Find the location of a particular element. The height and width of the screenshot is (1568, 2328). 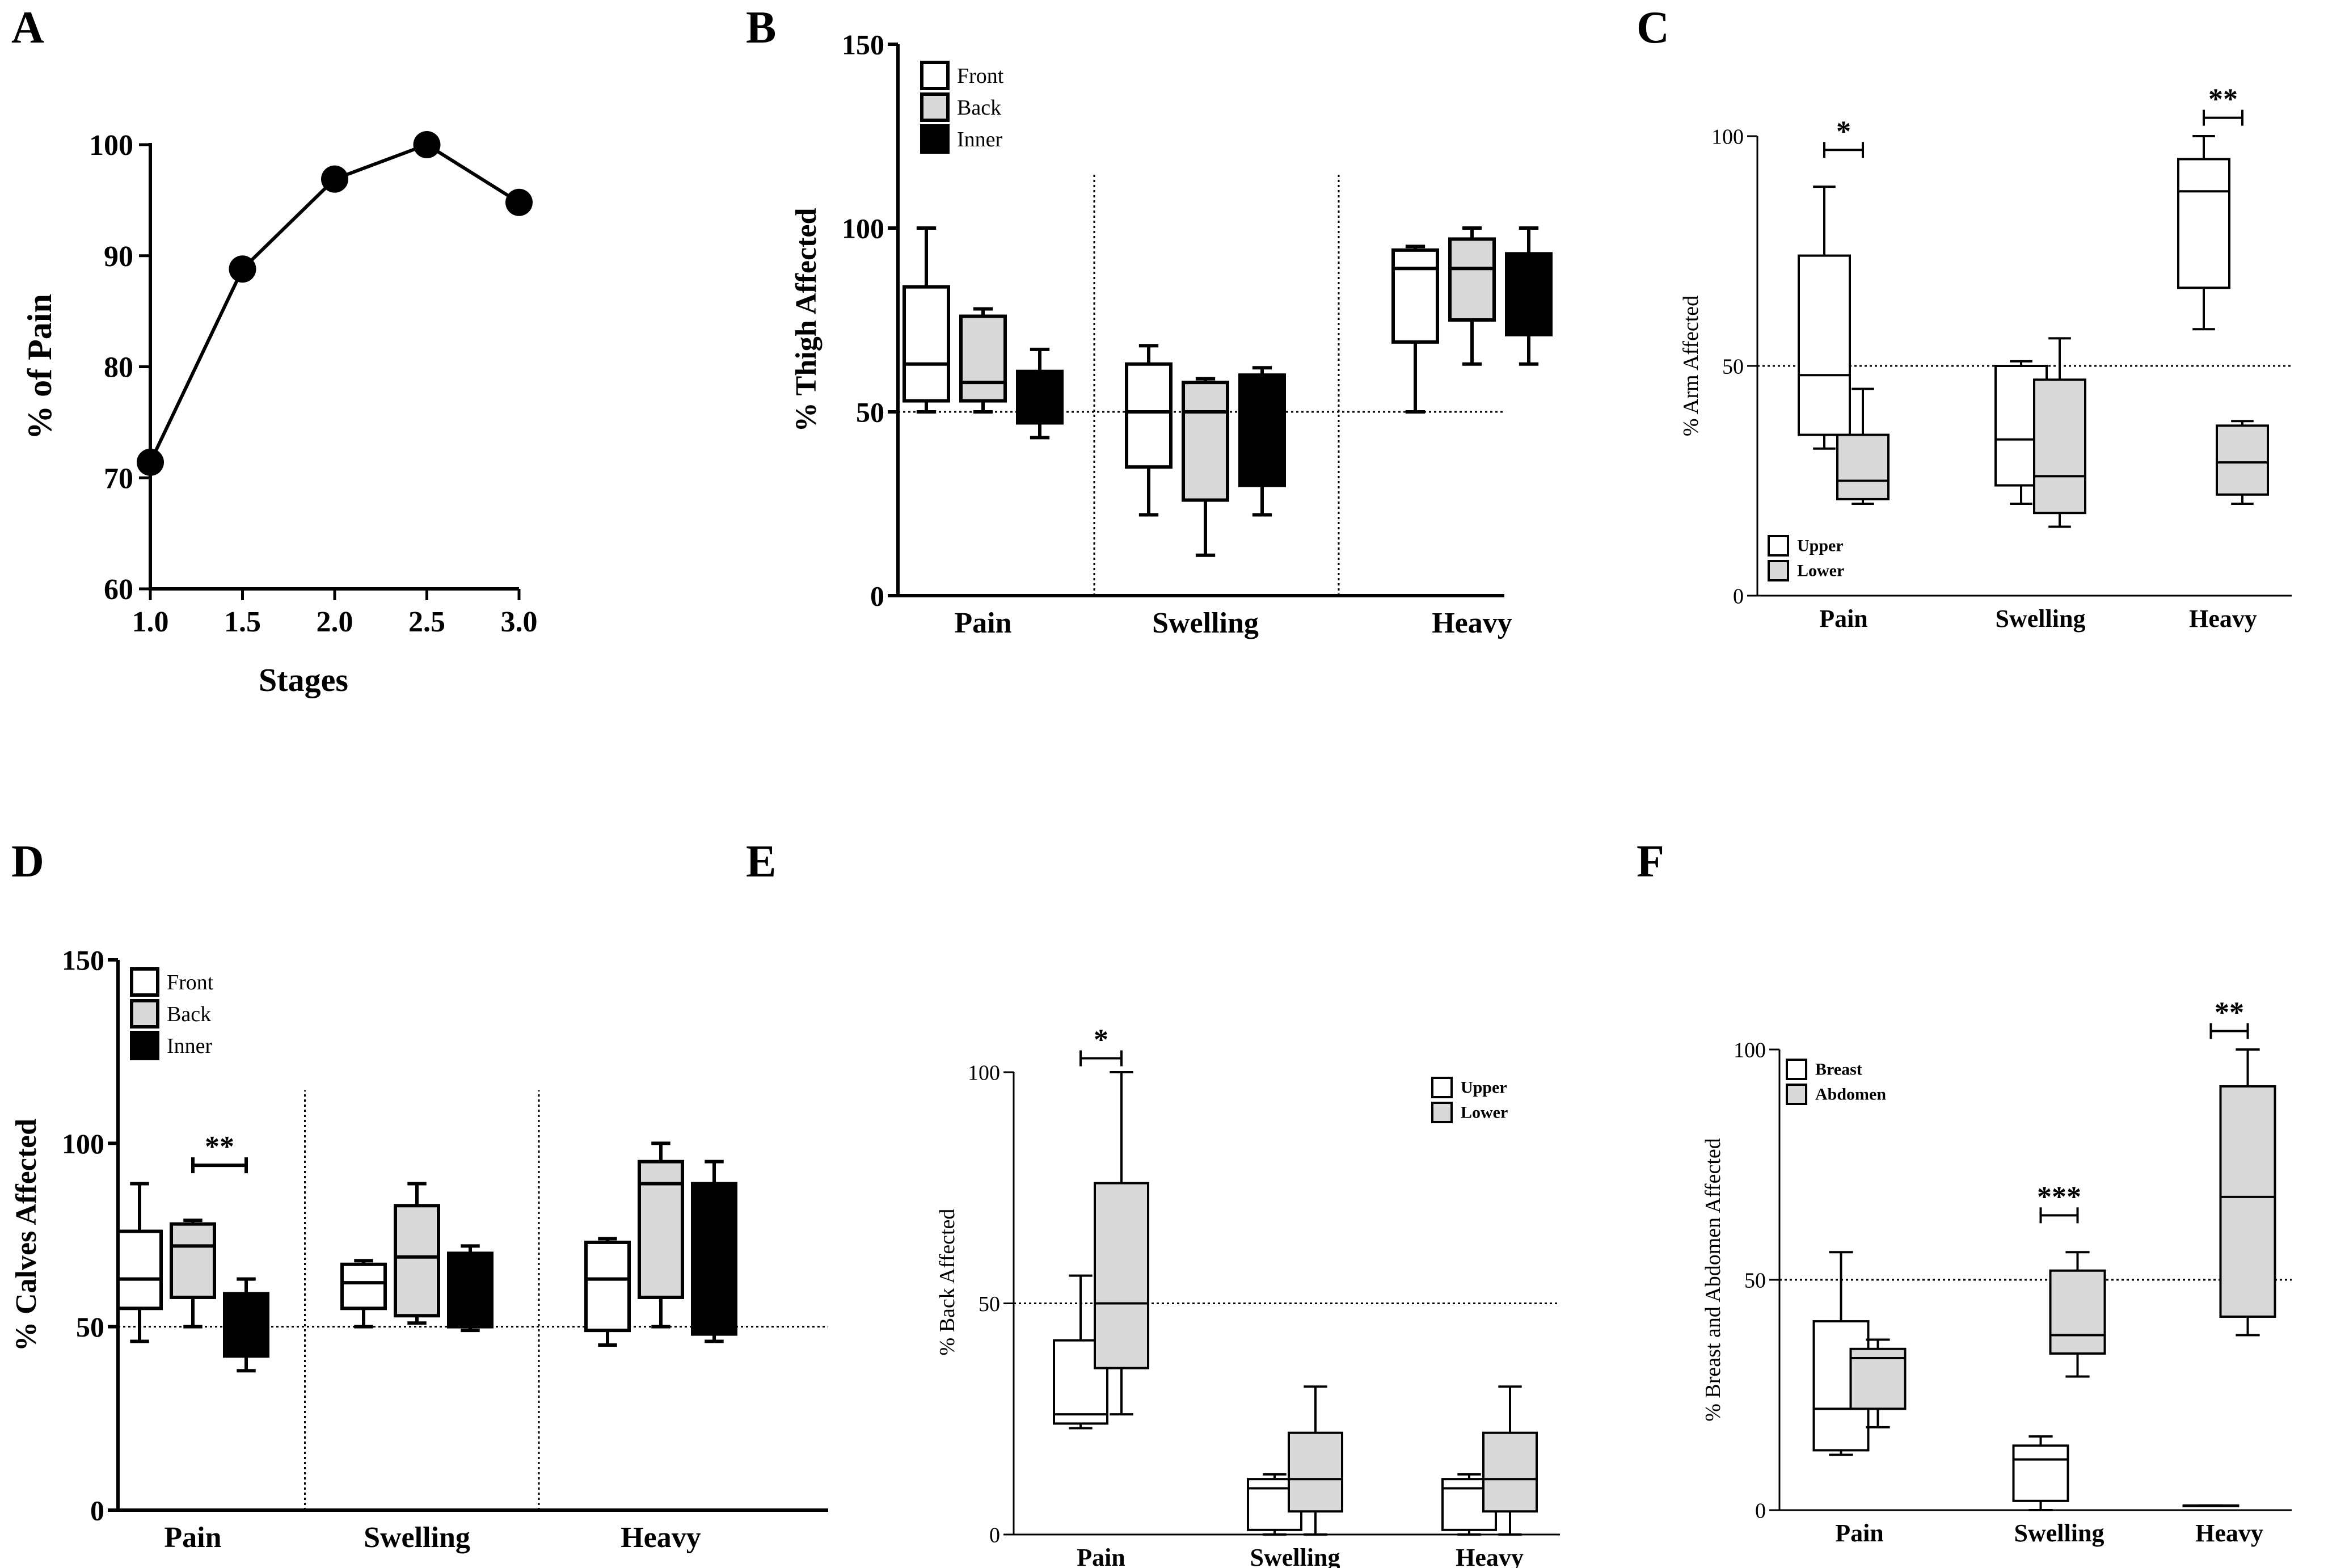

box-front-pain is located at coordinates (926, 320).